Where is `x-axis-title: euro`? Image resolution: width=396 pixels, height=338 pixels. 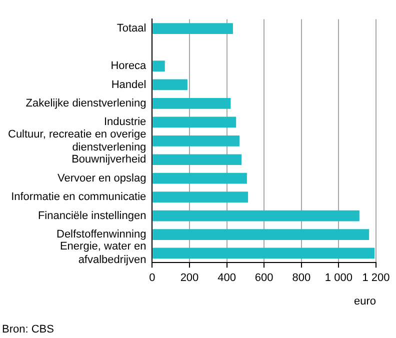
x-axis-title: euro is located at coordinates (365, 301).